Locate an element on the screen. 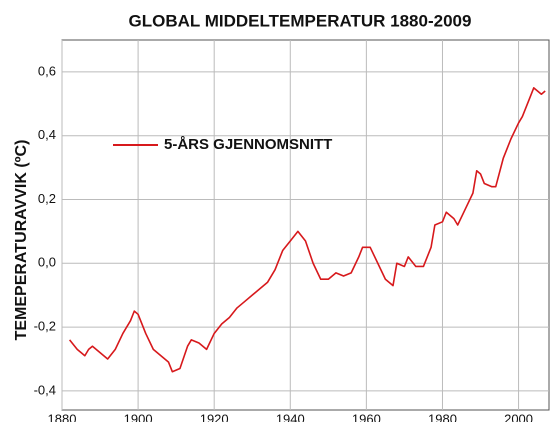 This screenshot has width=551, height=422. legend-label: 5-ÅRS GJENNOMSNITT is located at coordinates (248, 144).